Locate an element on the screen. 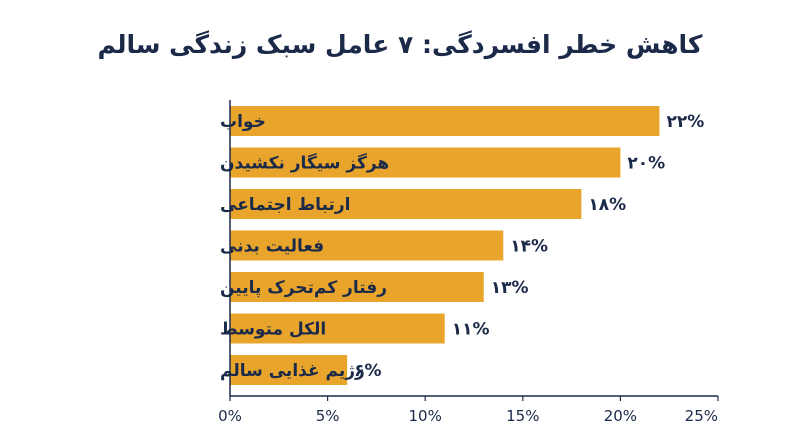  x-tick-label: 0% is located at coordinates (230, 416).